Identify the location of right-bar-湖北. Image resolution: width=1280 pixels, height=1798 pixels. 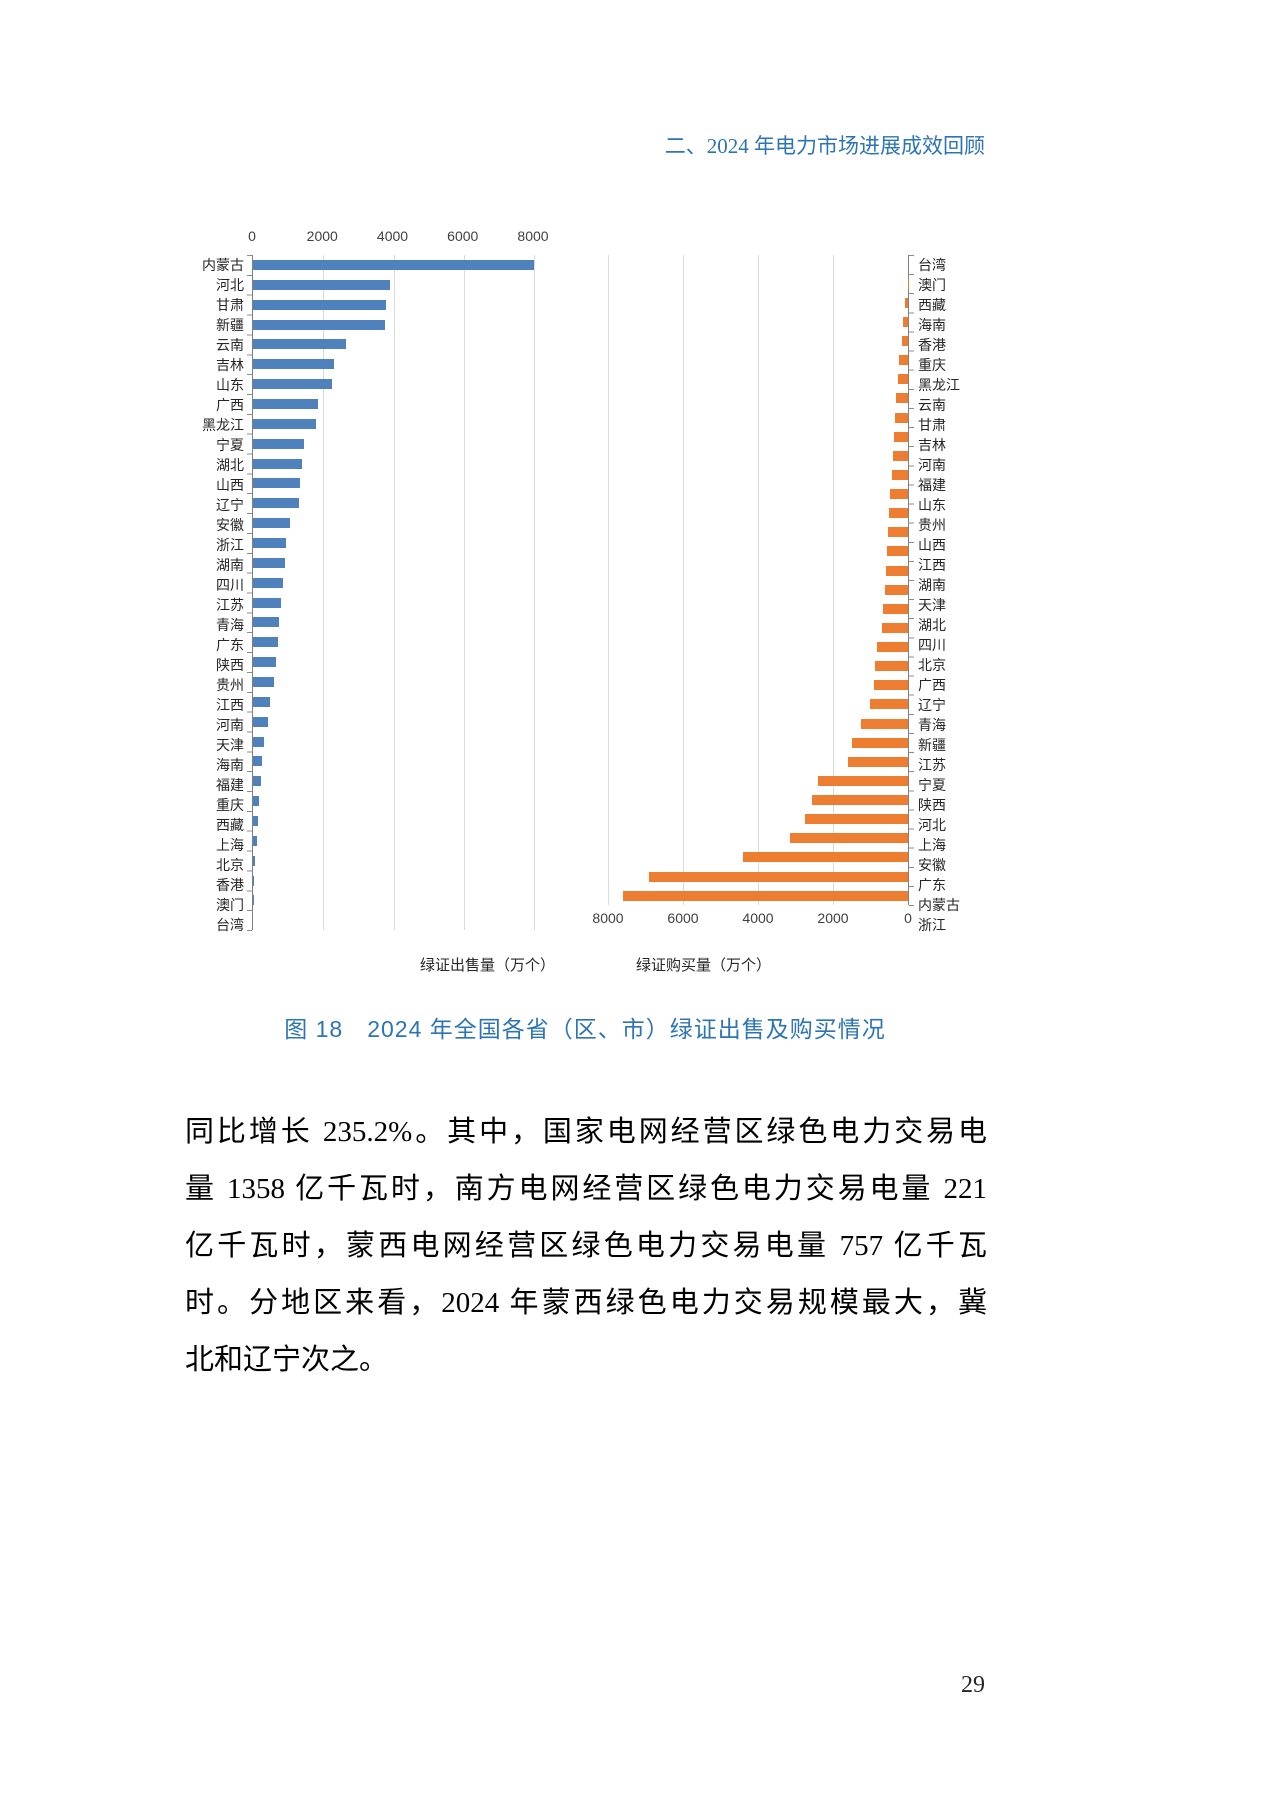
(895, 608).